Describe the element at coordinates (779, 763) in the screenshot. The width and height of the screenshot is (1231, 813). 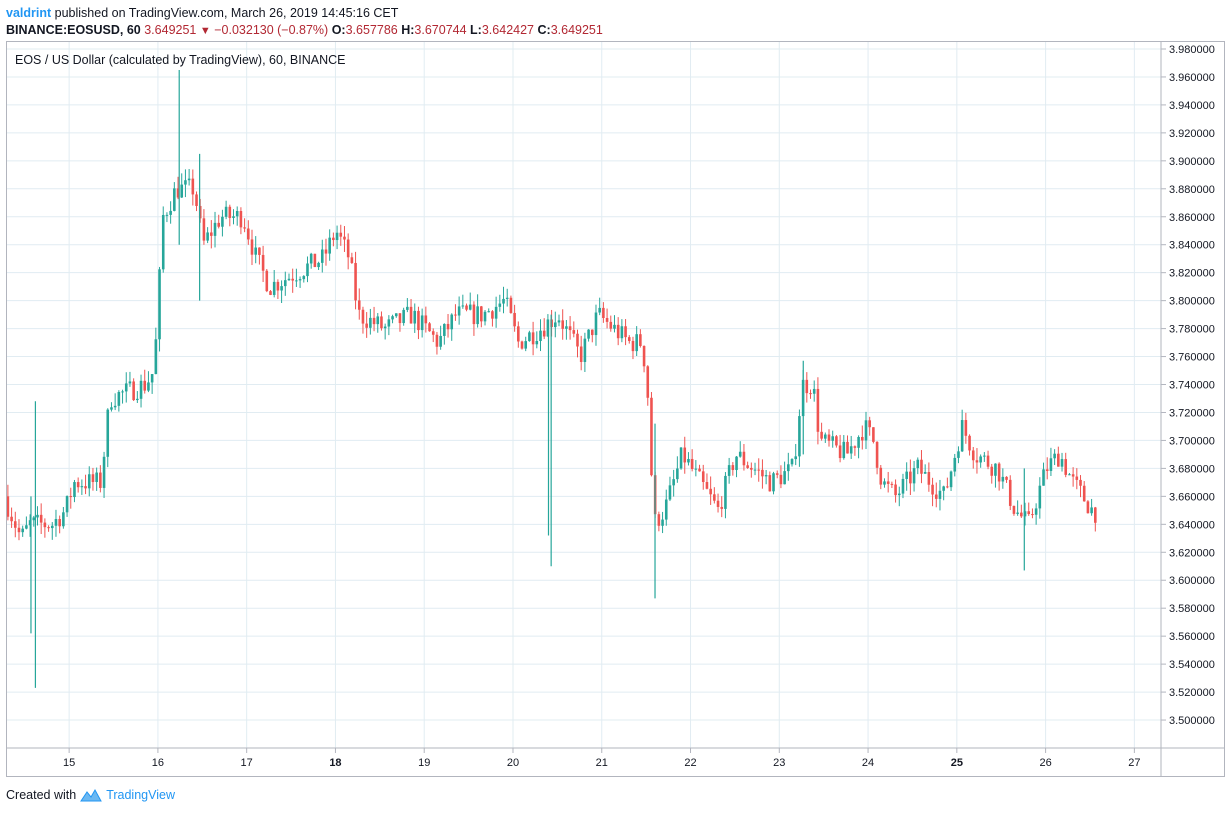
I see `x-tick-label: 23` at that location.